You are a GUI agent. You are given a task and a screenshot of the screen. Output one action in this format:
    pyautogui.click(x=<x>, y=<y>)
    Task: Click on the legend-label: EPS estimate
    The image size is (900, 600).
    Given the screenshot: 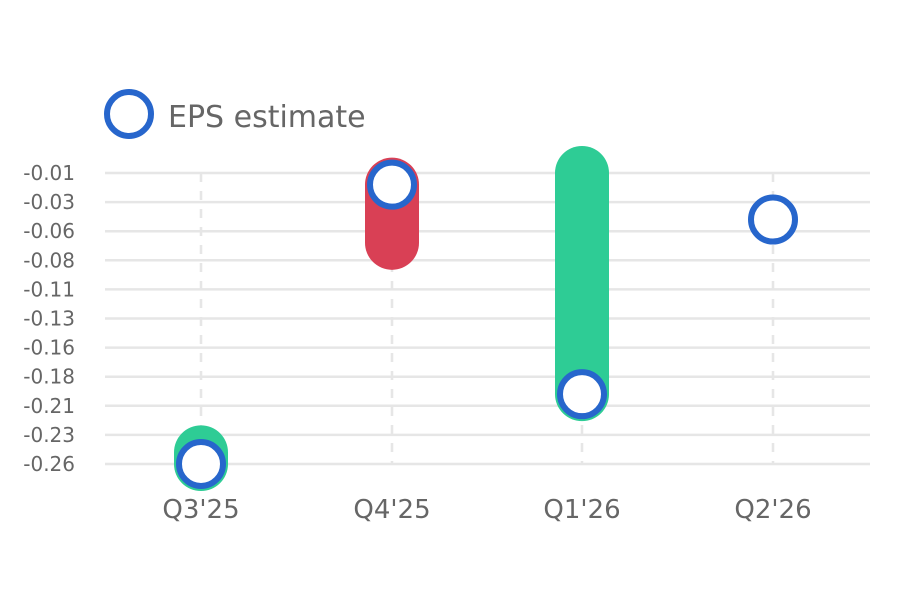 What is the action you would take?
    pyautogui.click(x=267, y=117)
    